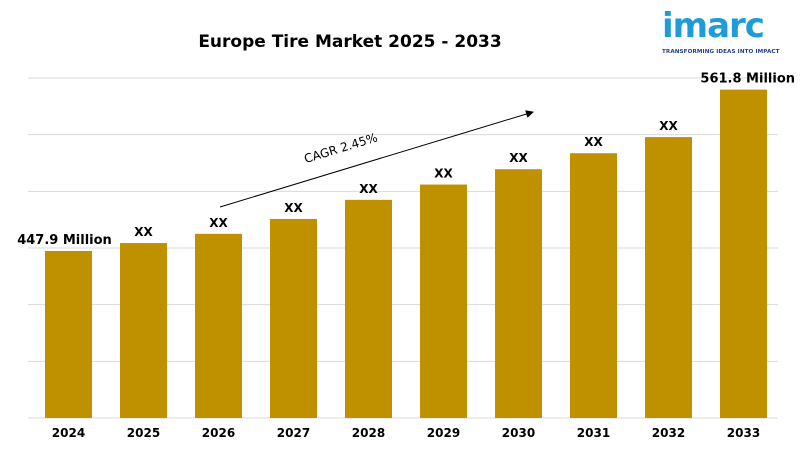  I want to click on logo-tagline: TRANSFORMING IDEAS INTO IMPACT, so click(721, 52).